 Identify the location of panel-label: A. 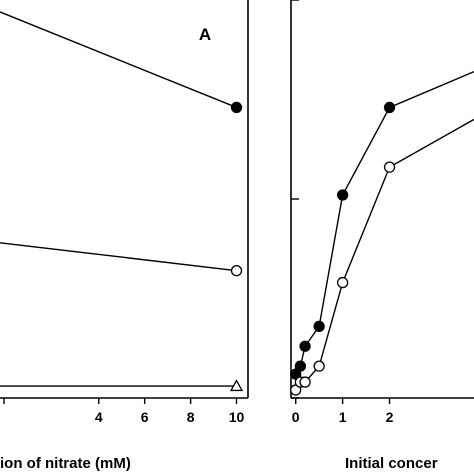
(205, 34).